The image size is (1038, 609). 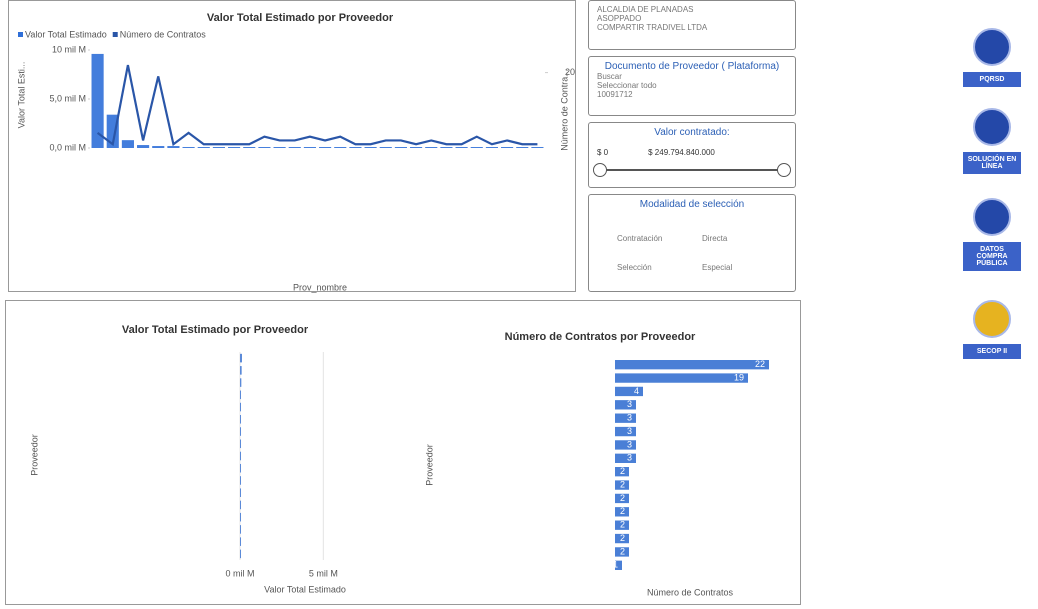 What do you see at coordinates (615, 565) in the screenshot?
I see `data-label: 1` at bounding box center [615, 565].